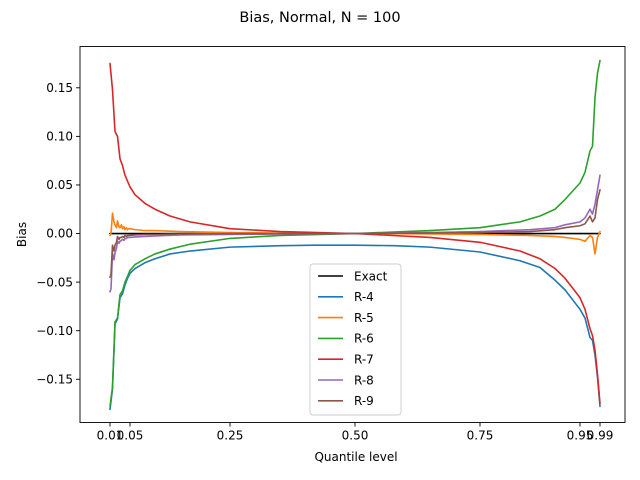 This screenshot has height=480, width=640. Describe the element at coordinates (130, 436) in the screenshot. I see `x-tick-label: 0.05` at that location.